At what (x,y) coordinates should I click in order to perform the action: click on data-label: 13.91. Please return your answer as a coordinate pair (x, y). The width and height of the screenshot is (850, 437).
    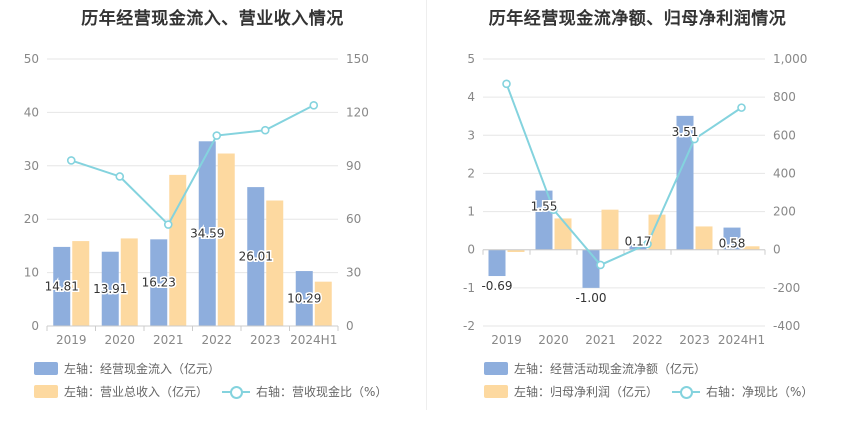
    Looking at the image, I should click on (110, 288).